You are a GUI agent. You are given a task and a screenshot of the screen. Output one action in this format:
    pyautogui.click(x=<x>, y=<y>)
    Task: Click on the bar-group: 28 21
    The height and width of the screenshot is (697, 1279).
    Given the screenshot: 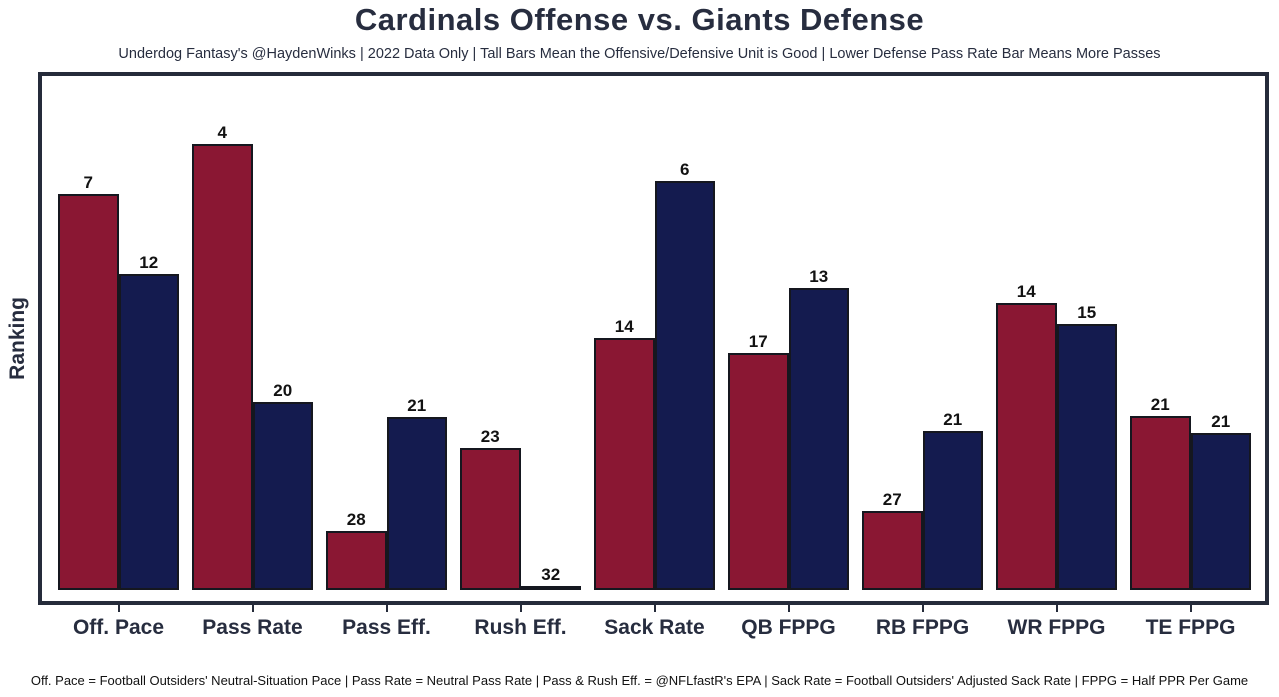 What is the action you would take?
    pyautogui.click(x=386, y=333)
    